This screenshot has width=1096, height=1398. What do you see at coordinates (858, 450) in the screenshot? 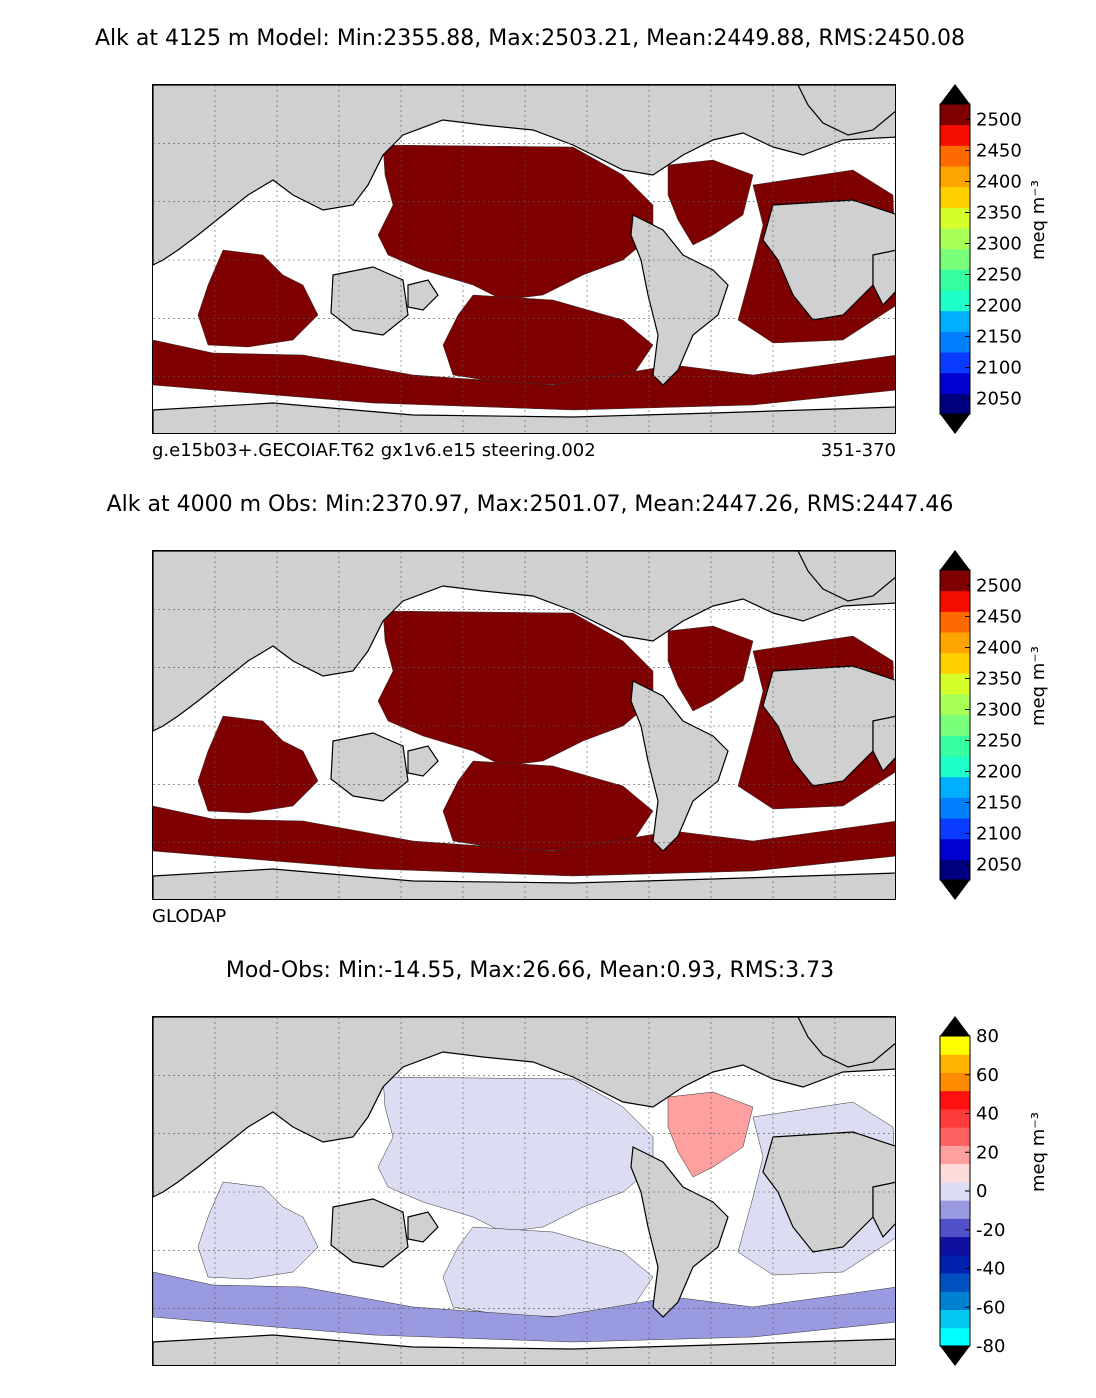
I see `model-years-label: 351-370` at bounding box center [858, 450].